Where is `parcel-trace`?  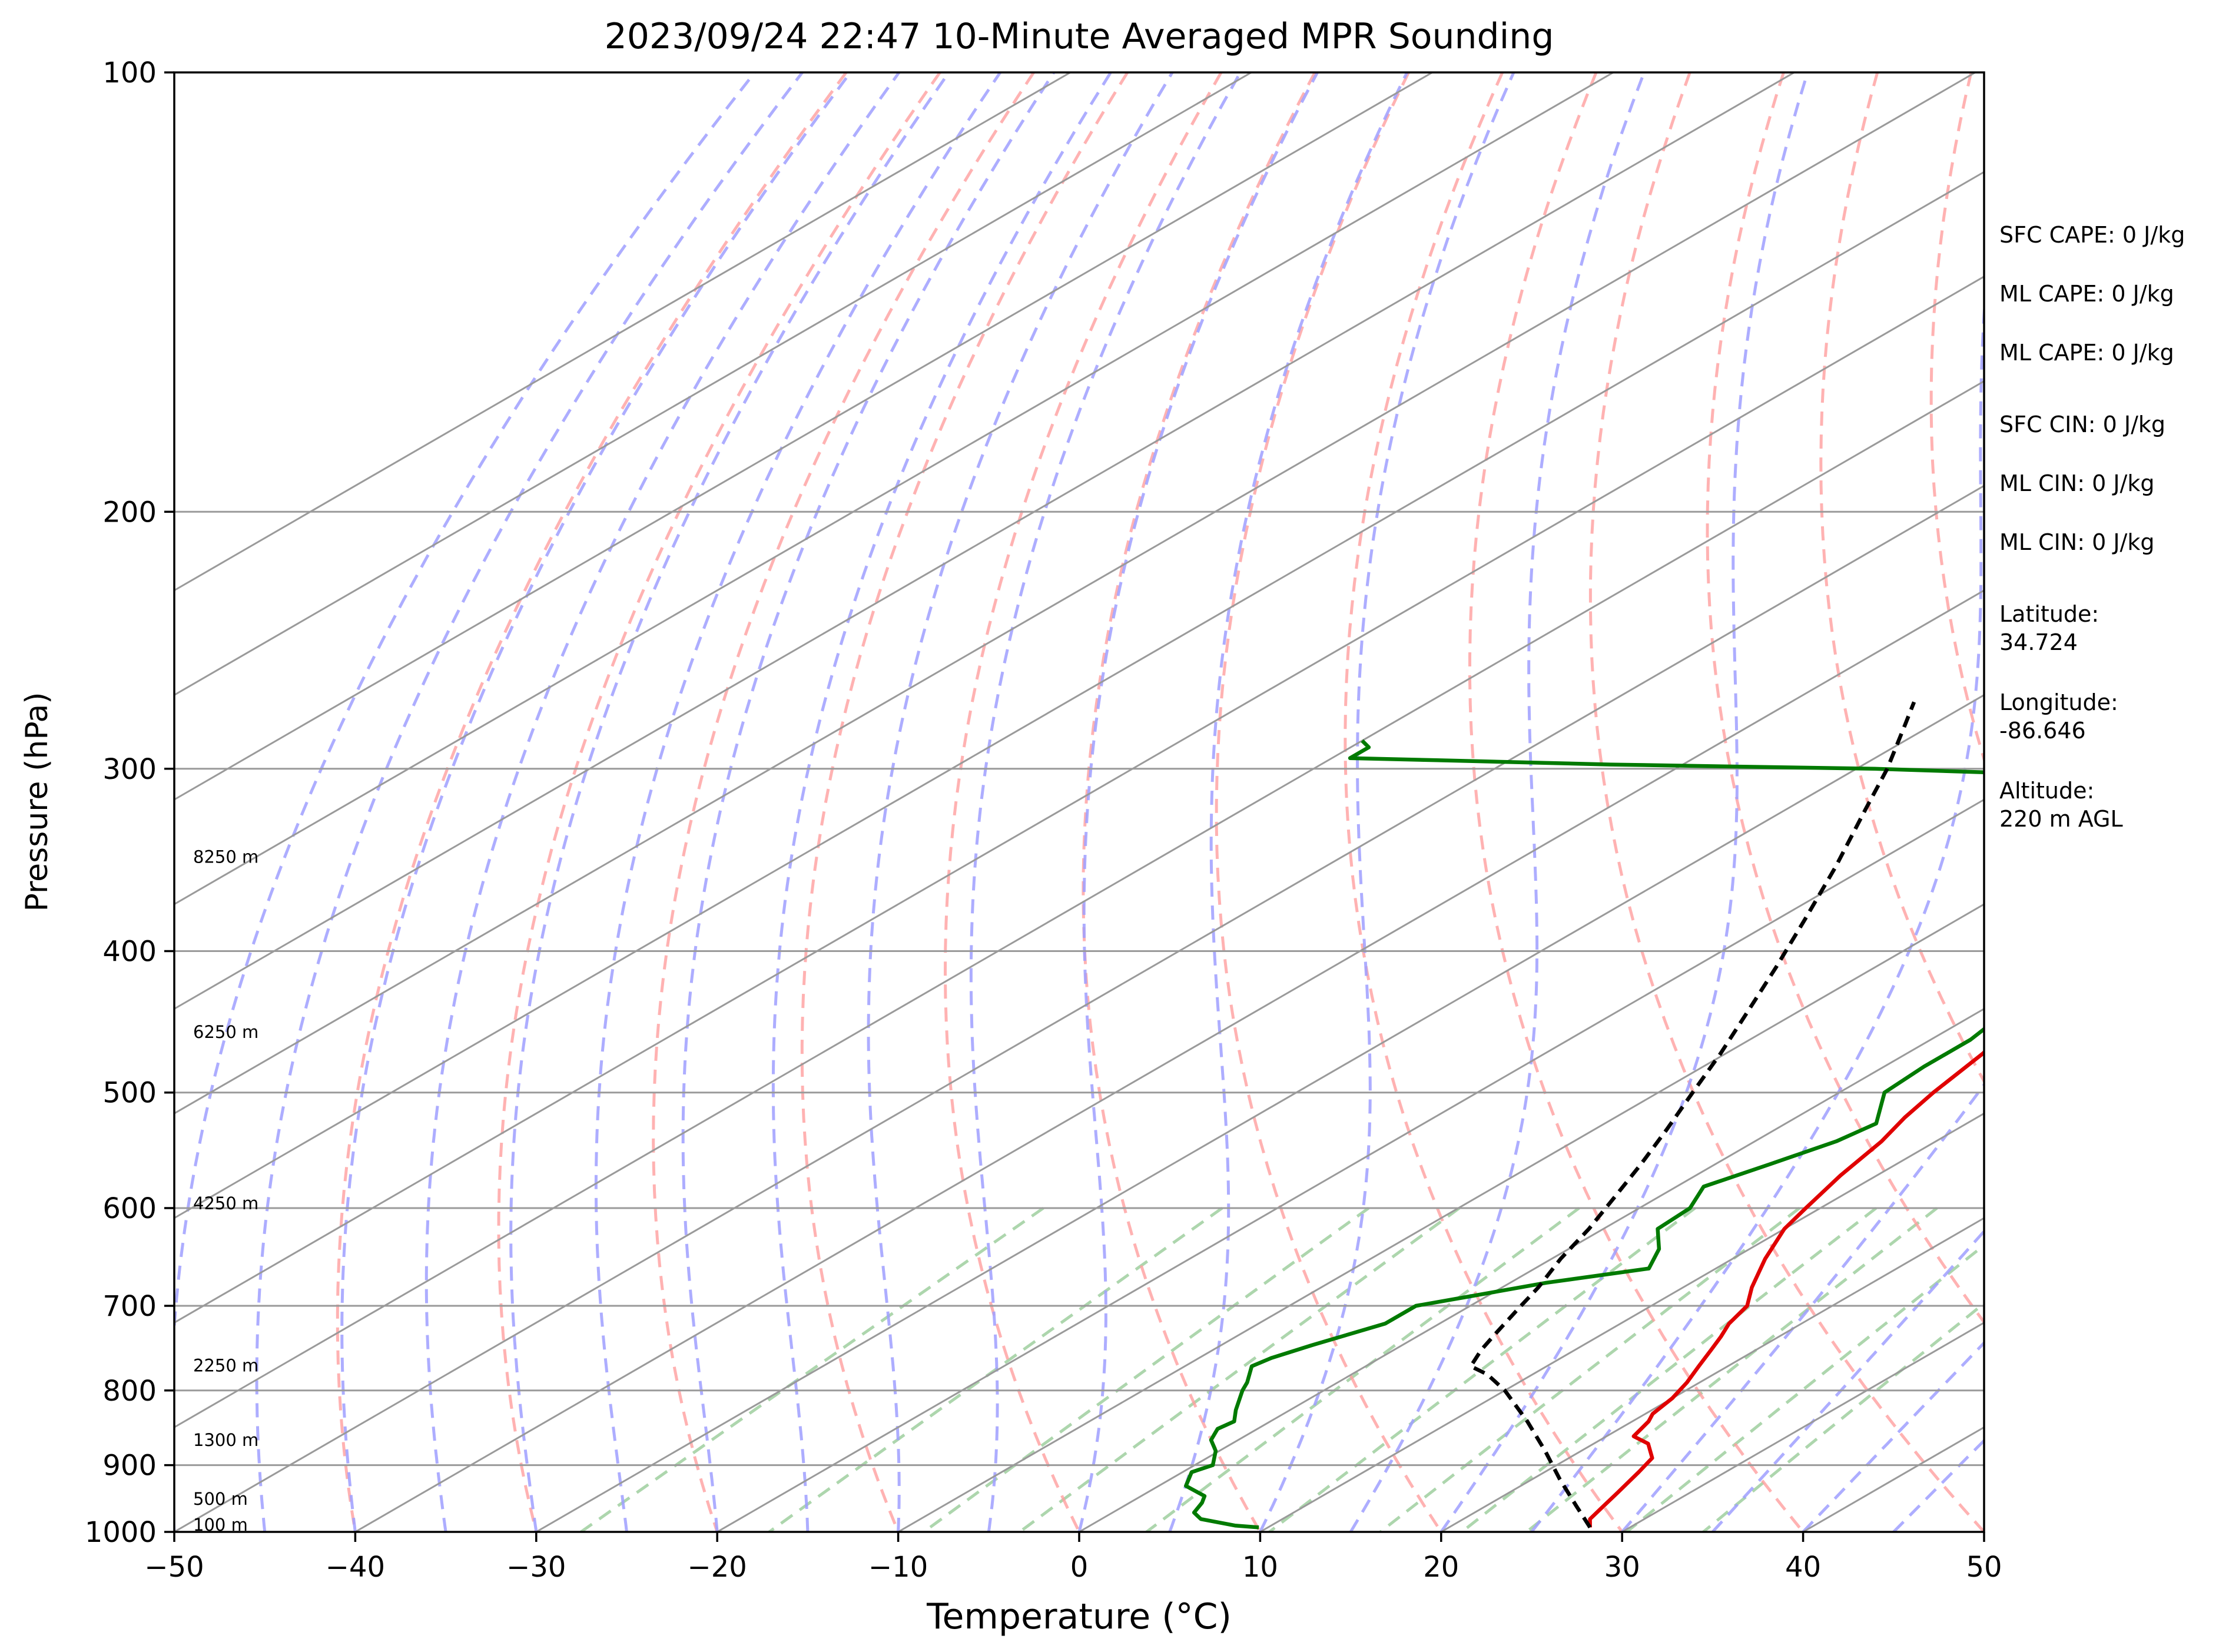 parcel-trace is located at coordinates (1692, 1115).